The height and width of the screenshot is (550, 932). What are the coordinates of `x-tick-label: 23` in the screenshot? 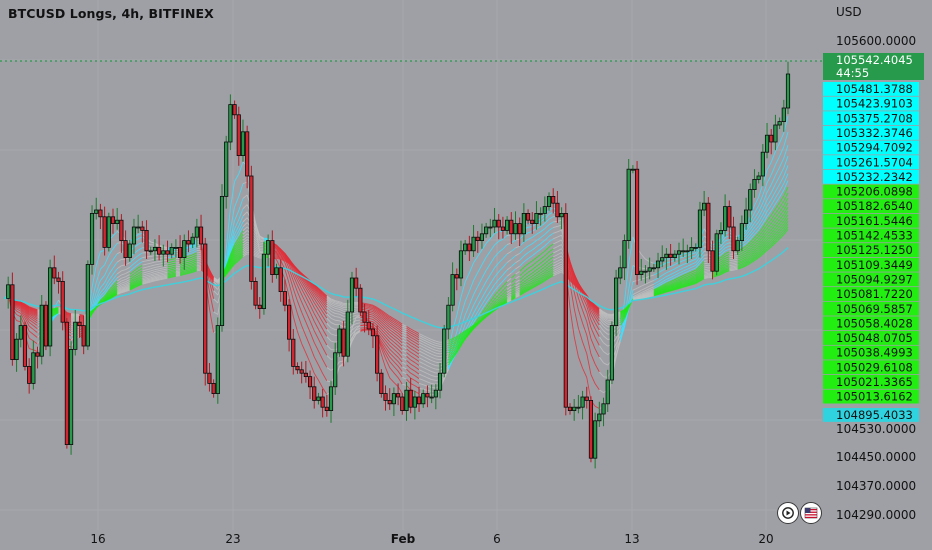 It's located at (232, 539).